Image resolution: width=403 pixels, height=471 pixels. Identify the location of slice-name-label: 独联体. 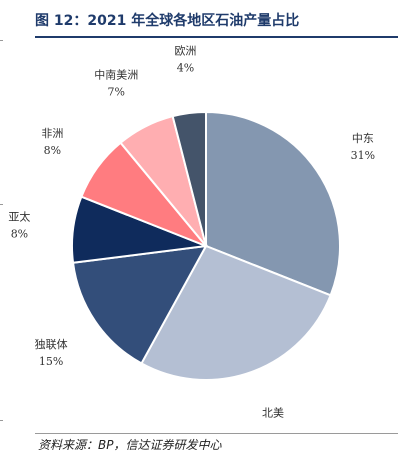
(51, 344).